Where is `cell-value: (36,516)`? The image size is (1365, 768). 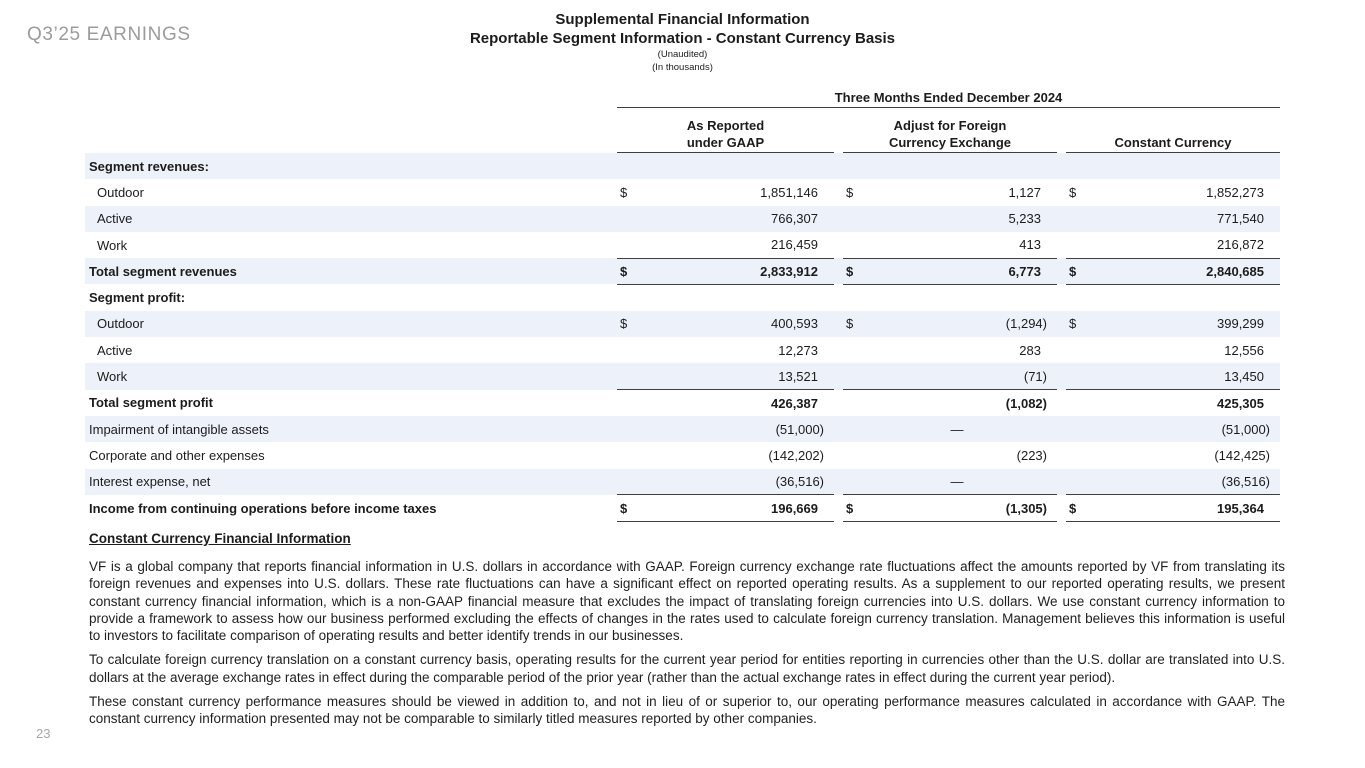
cell-value: (36,516) is located at coordinates (740, 482).